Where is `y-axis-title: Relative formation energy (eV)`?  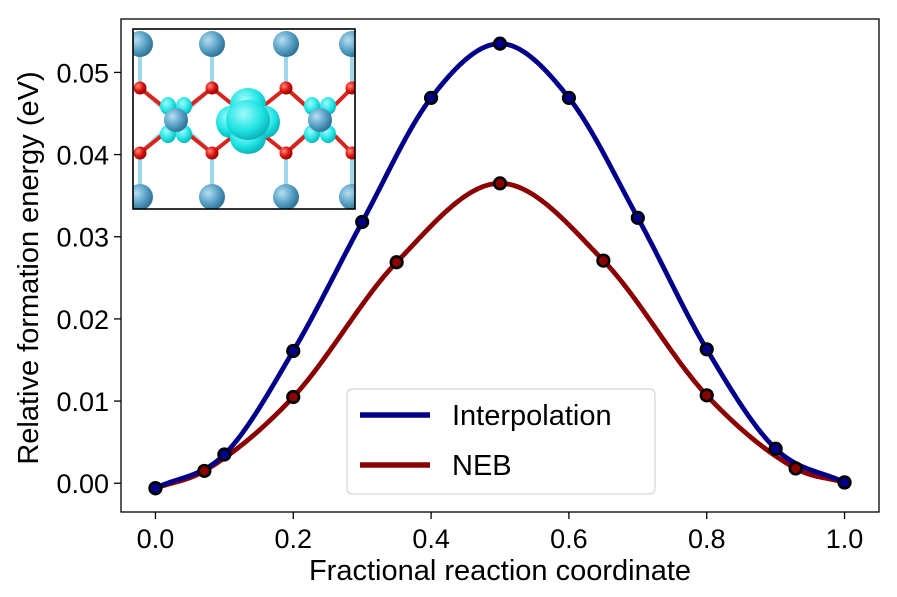 y-axis-title: Relative formation energy (eV) is located at coordinates (29, 267).